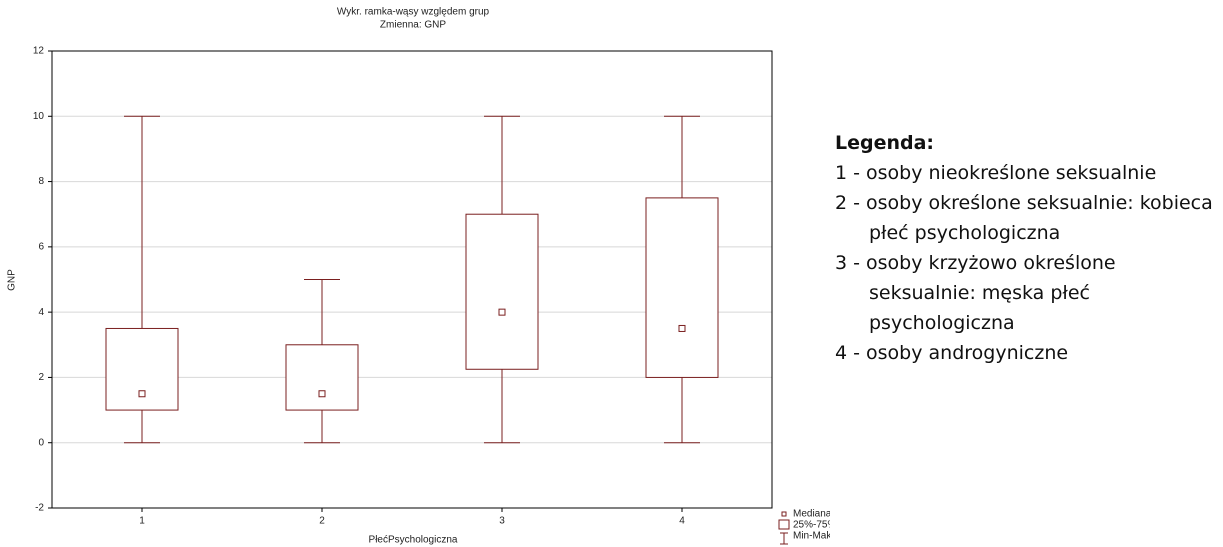 The width and height of the screenshot is (1223, 547). Describe the element at coordinates (413, 25) in the screenshot. I see `chart-subtitle: Zmienna: GNP` at that location.